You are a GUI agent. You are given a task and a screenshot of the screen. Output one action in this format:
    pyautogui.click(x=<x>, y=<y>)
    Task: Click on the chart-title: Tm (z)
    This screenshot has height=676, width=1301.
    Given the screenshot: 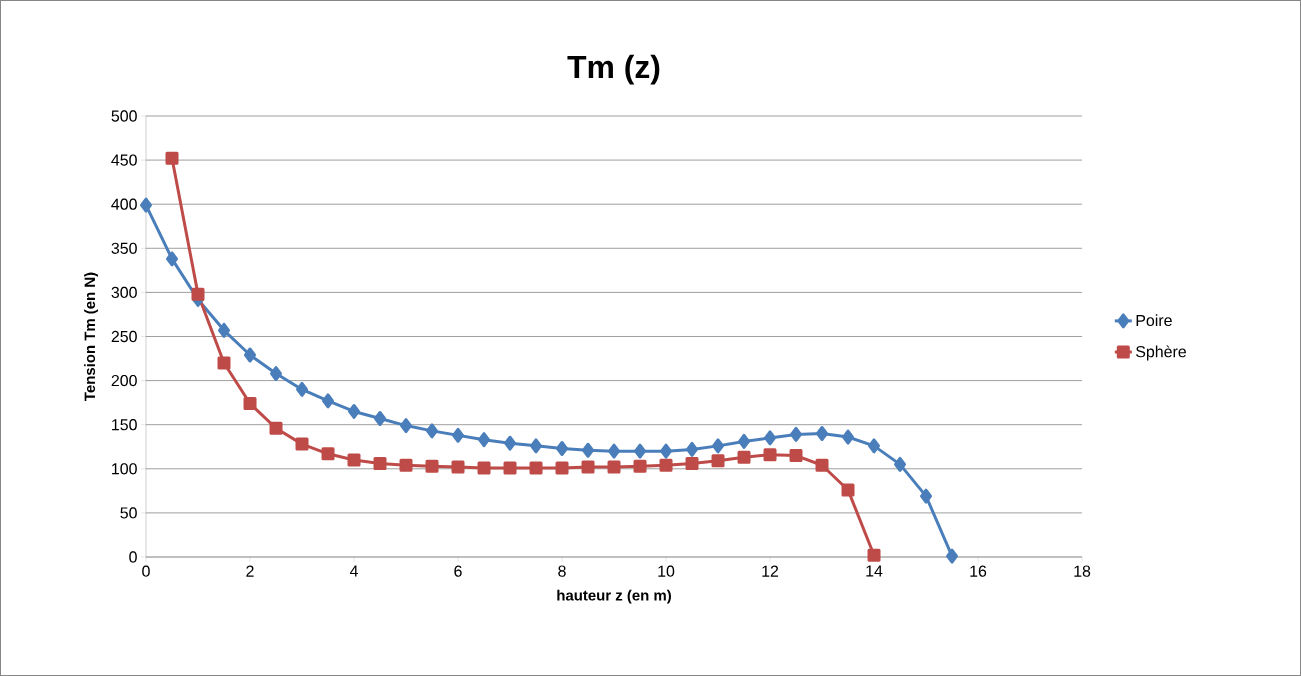 What is the action you would take?
    pyautogui.click(x=613, y=69)
    